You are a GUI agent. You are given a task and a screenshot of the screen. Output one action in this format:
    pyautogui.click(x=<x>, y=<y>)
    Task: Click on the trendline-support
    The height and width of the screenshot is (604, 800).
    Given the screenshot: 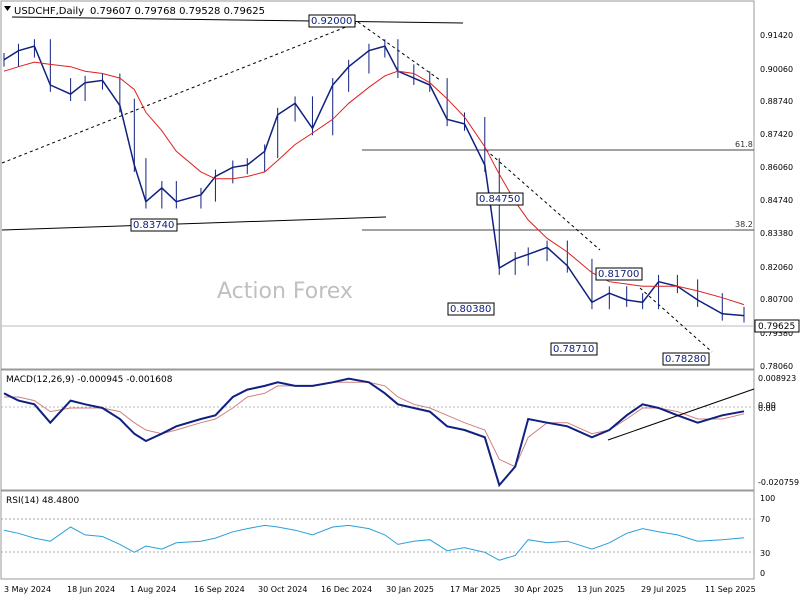 What is the action you would take?
    pyautogui.click(x=194, y=223)
    